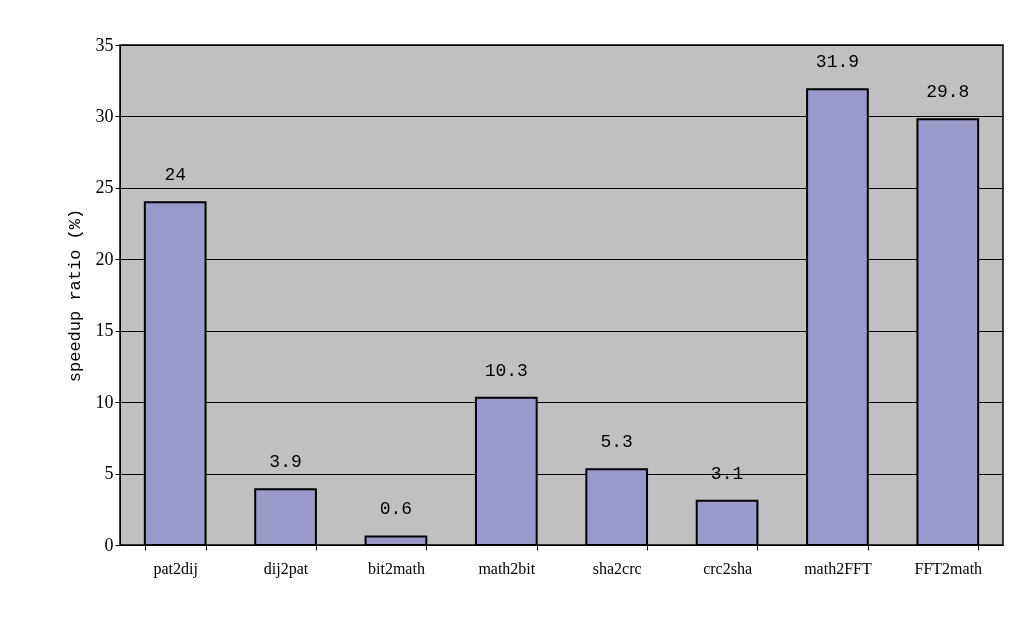 This screenshot has height=621, width=1033. What do you see at coordinates (948, 92) in the screenshot?
I see `data-label: 29.8` at bounding box center [948, 92].